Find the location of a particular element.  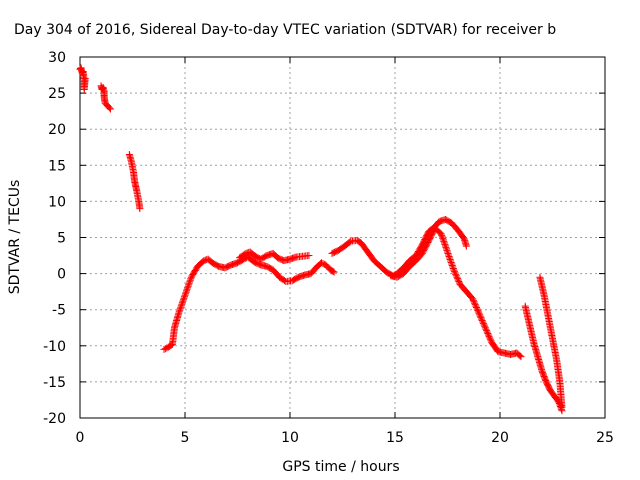

y-tick-label: 5 is located at coordinates (61, 239).